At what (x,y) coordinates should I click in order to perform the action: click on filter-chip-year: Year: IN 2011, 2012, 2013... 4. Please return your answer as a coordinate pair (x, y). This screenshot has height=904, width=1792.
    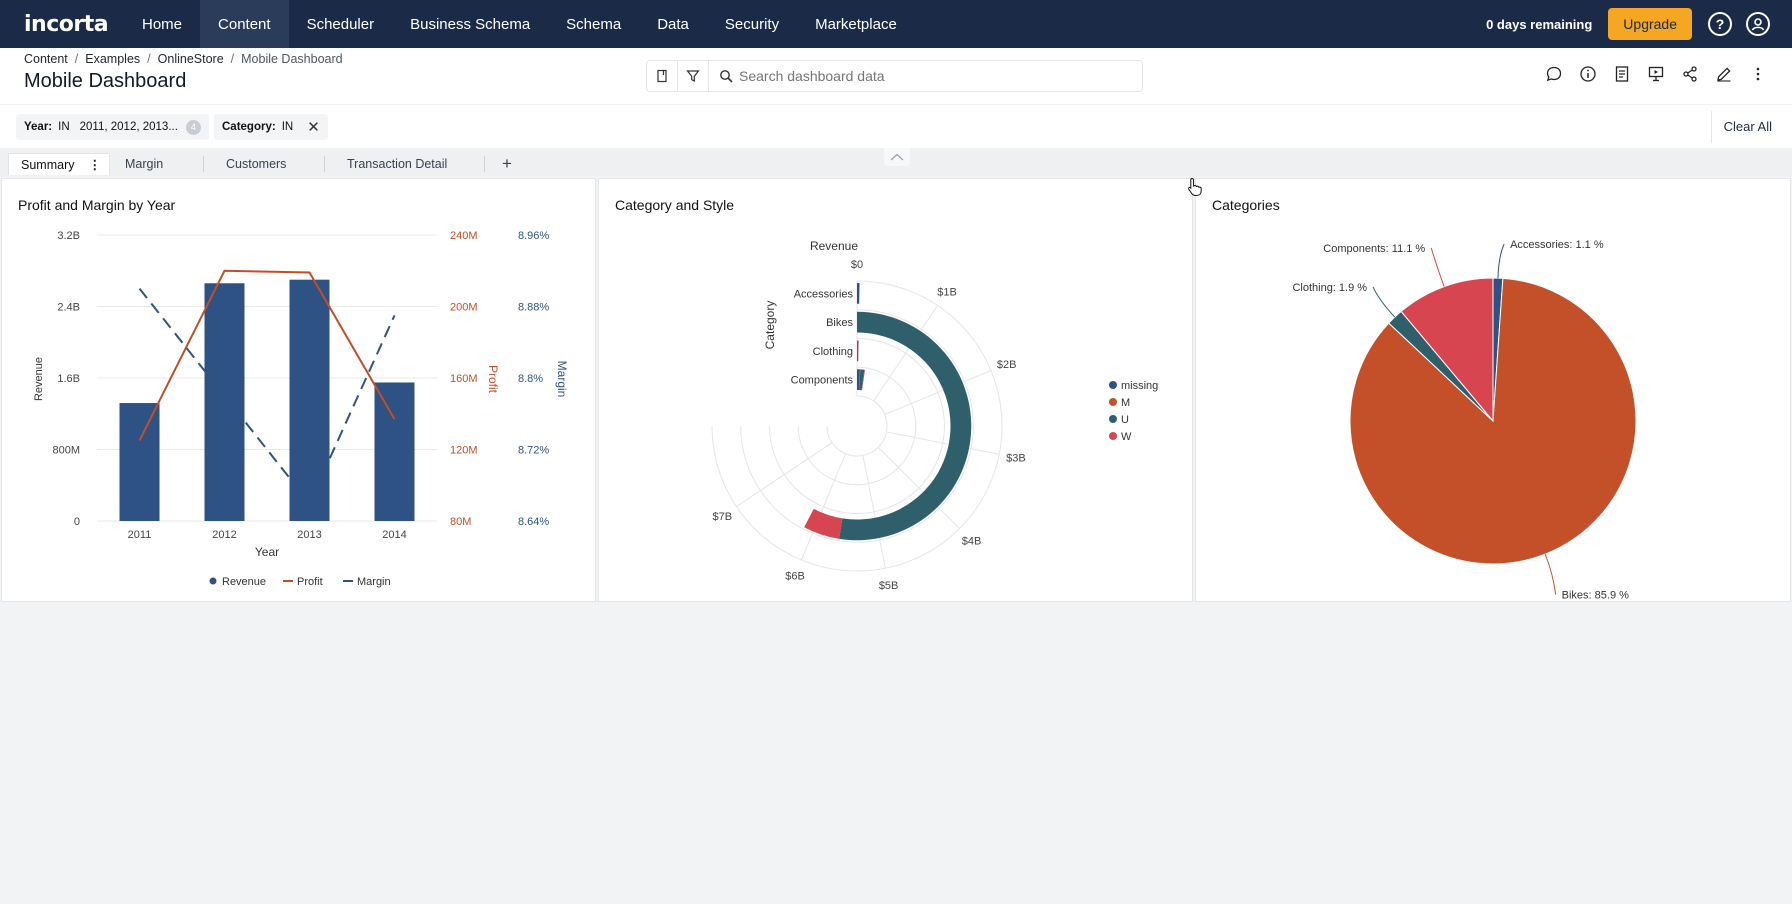
    Looking at the image, I should click on (112, 127).